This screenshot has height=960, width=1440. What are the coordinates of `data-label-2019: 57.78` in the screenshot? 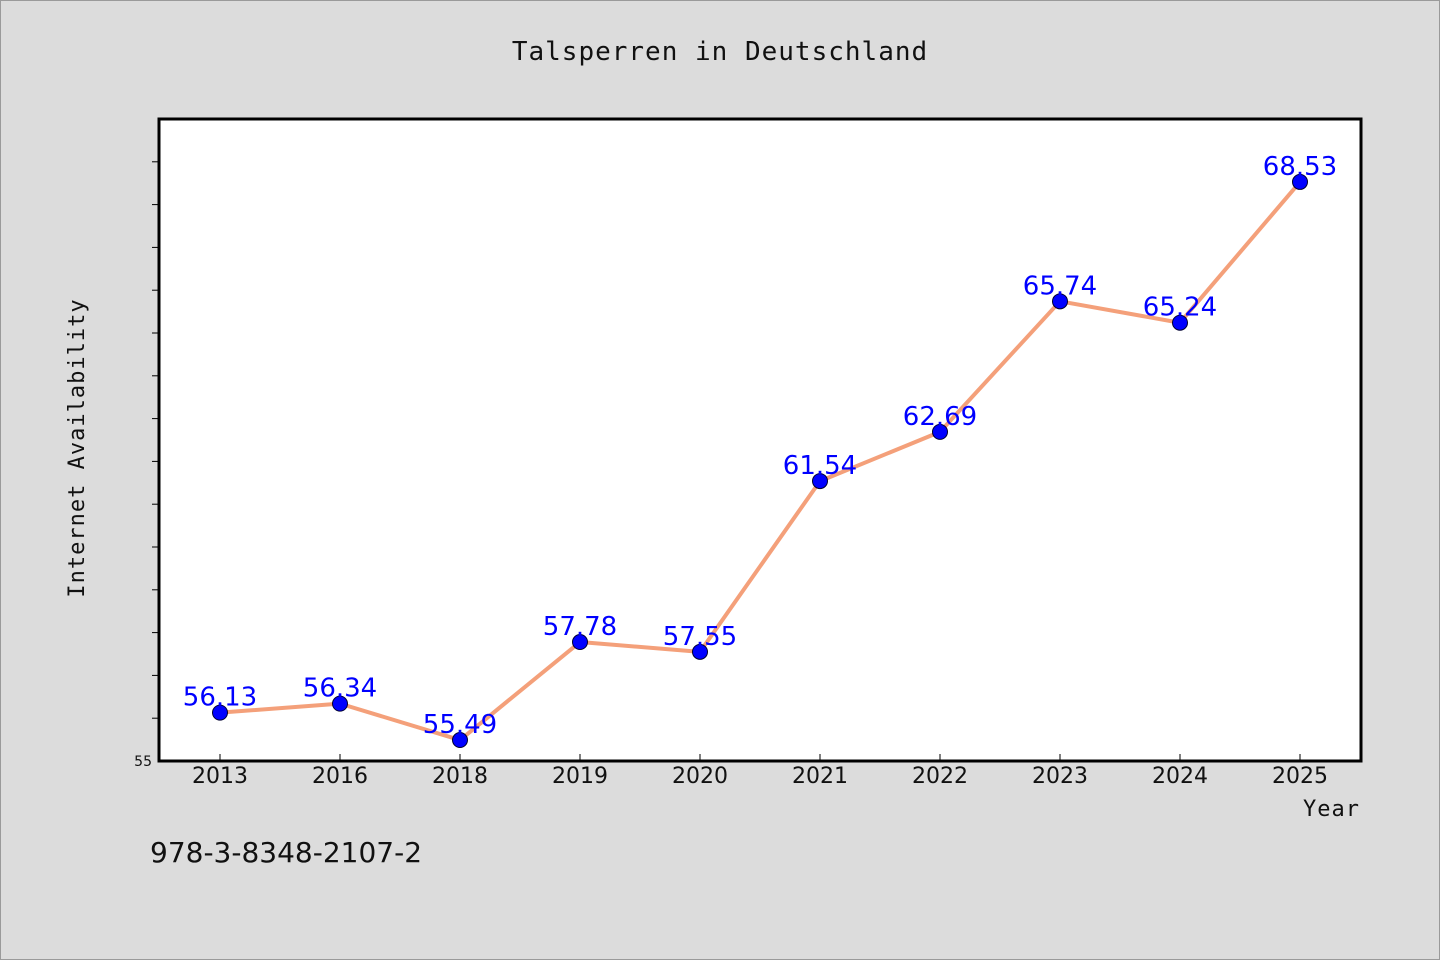 It's located at (580, 627).